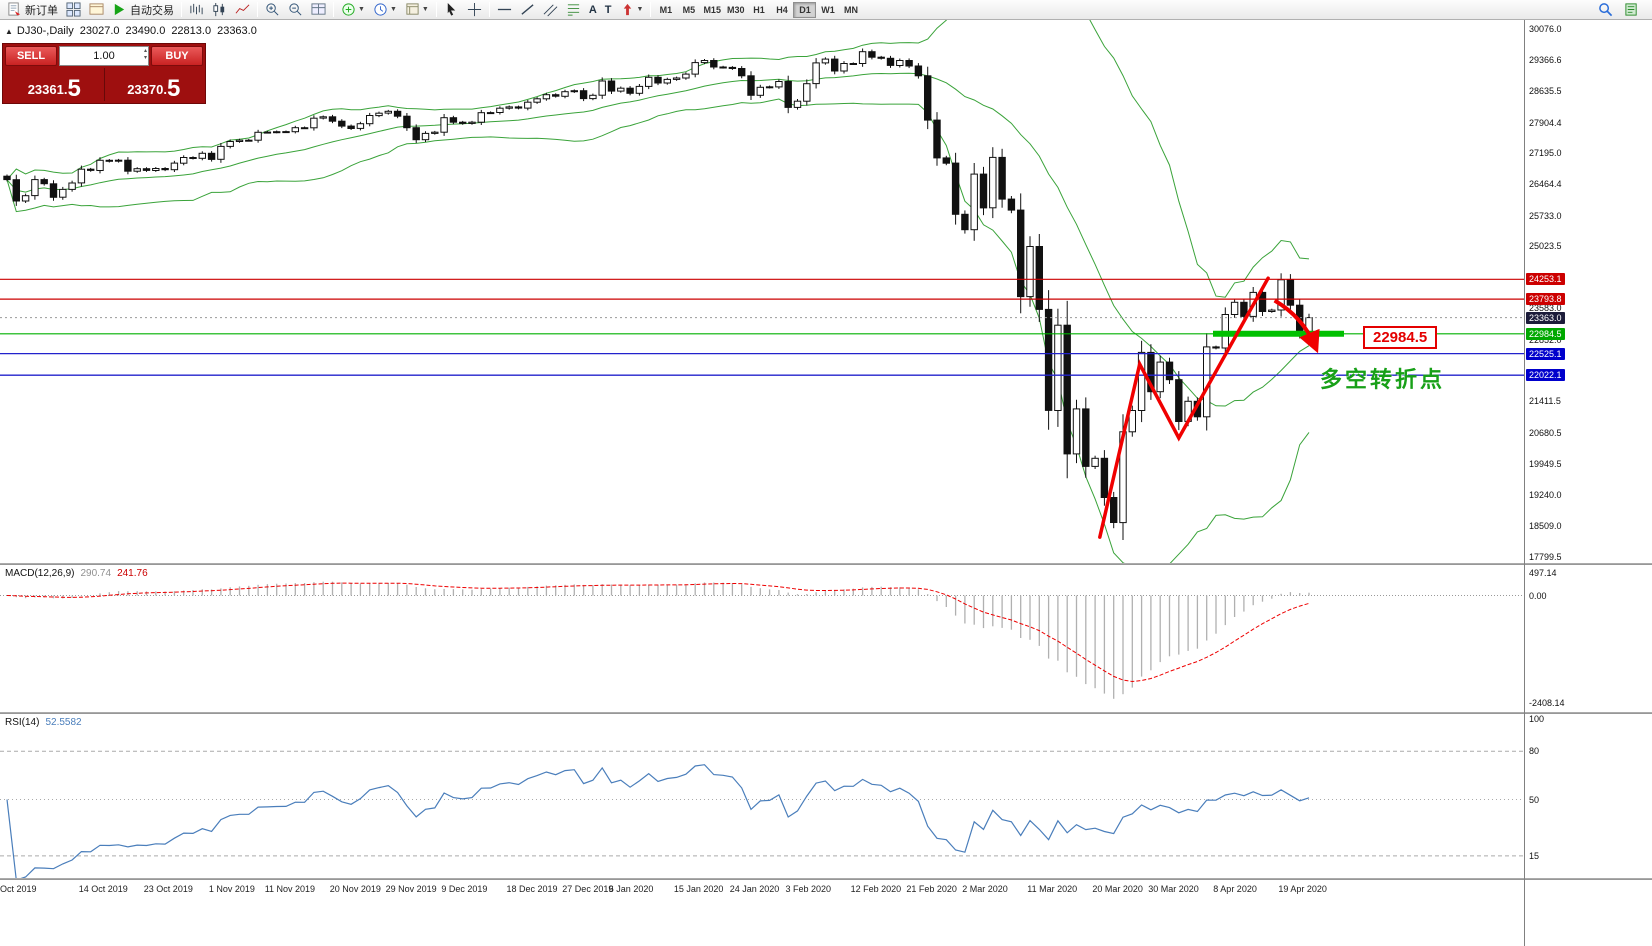 The height and width of the screenshot is (946, 1652). I want to click on macd-pane: MACD(12,26,9) 290.74 241.76, so click(762, 638).